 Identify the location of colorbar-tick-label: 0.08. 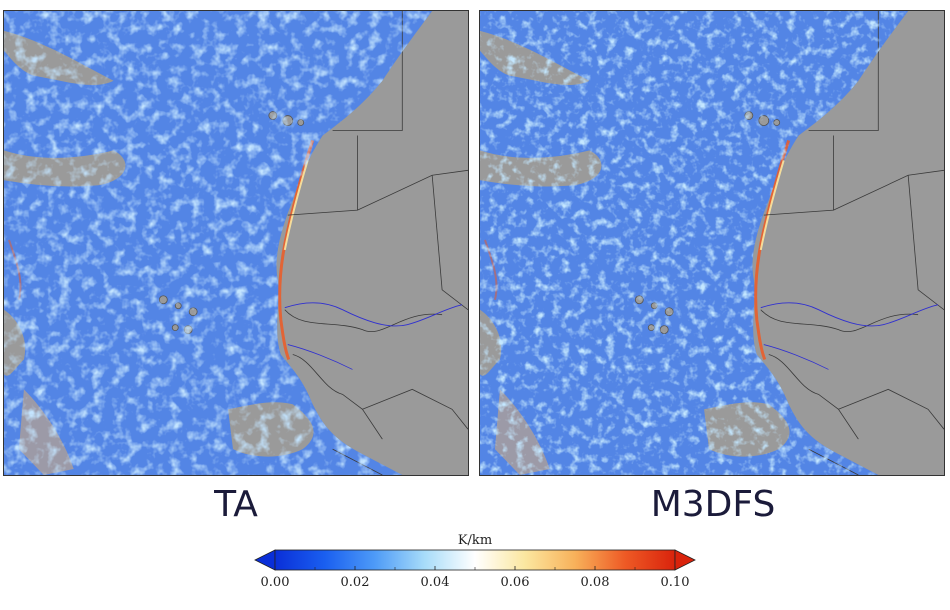
(595, 582).